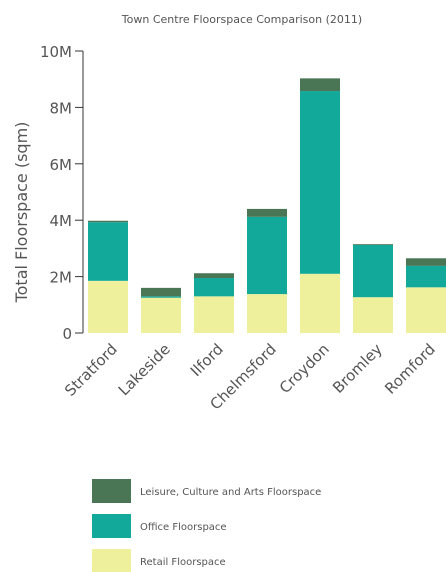  I want to click on y-tick-label: 0, so click(67, 334).